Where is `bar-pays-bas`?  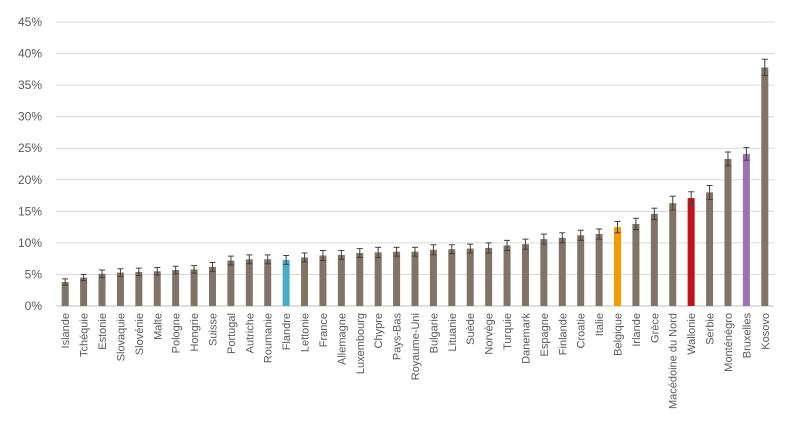 bar-pays-bas is located at coordinates (397, 278).